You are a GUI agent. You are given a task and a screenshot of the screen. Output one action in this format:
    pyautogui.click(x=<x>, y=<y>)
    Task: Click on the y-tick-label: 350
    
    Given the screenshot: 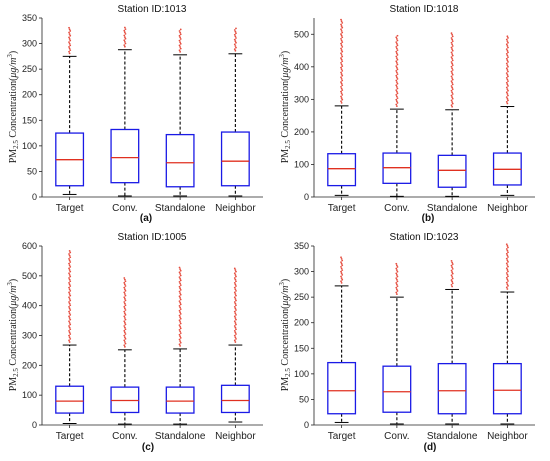 What is the action you would take?
    pyautogui.click(x=29, y=18)
    